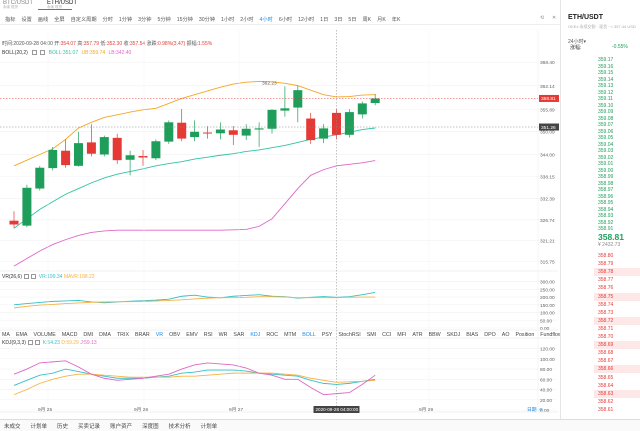  I want to click on bid-row: 358.80, so click(606, 256).